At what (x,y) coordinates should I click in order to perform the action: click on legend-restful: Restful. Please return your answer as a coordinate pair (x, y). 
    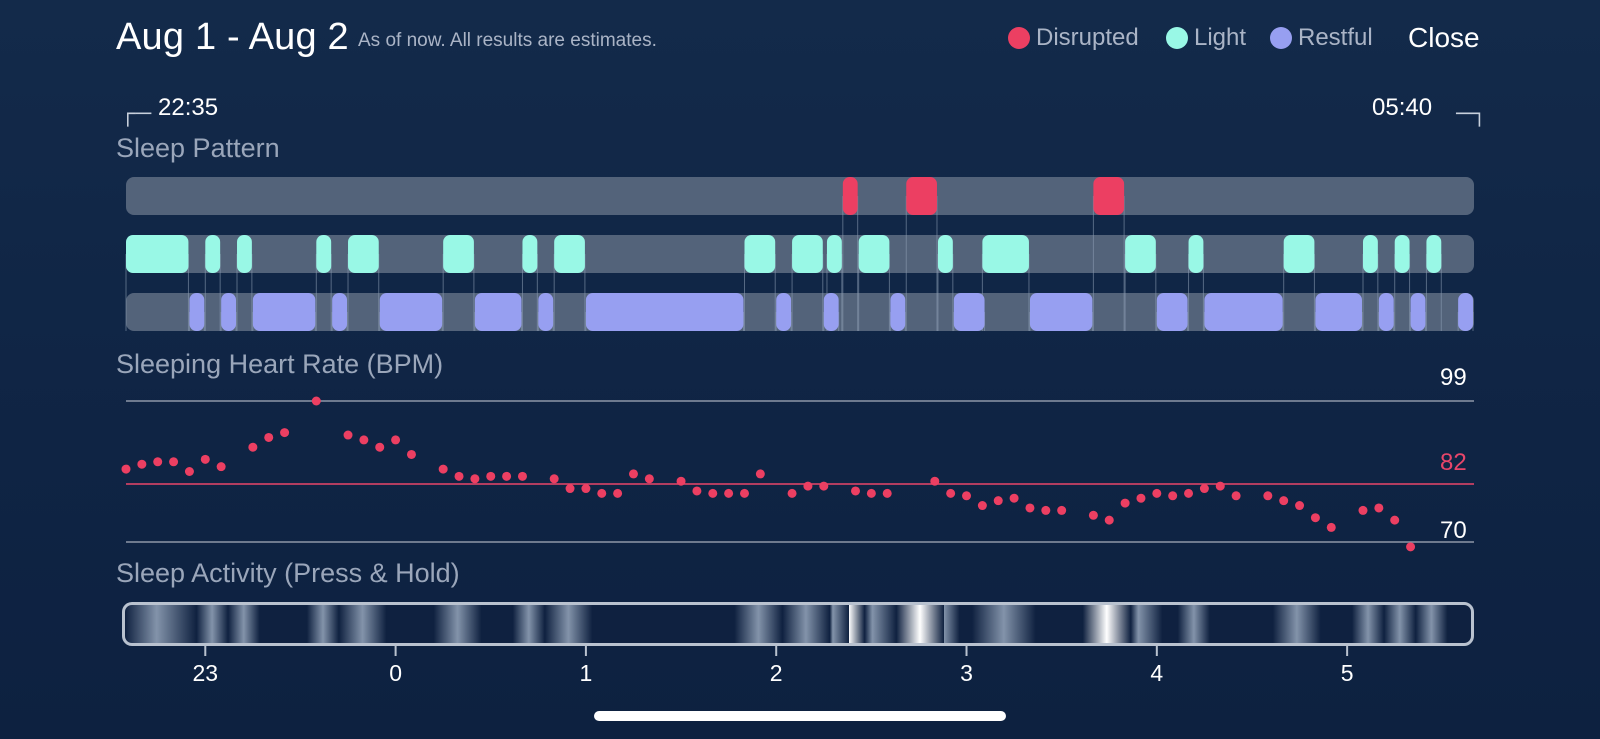
    Looking at the image, I should click on (1321, 38).